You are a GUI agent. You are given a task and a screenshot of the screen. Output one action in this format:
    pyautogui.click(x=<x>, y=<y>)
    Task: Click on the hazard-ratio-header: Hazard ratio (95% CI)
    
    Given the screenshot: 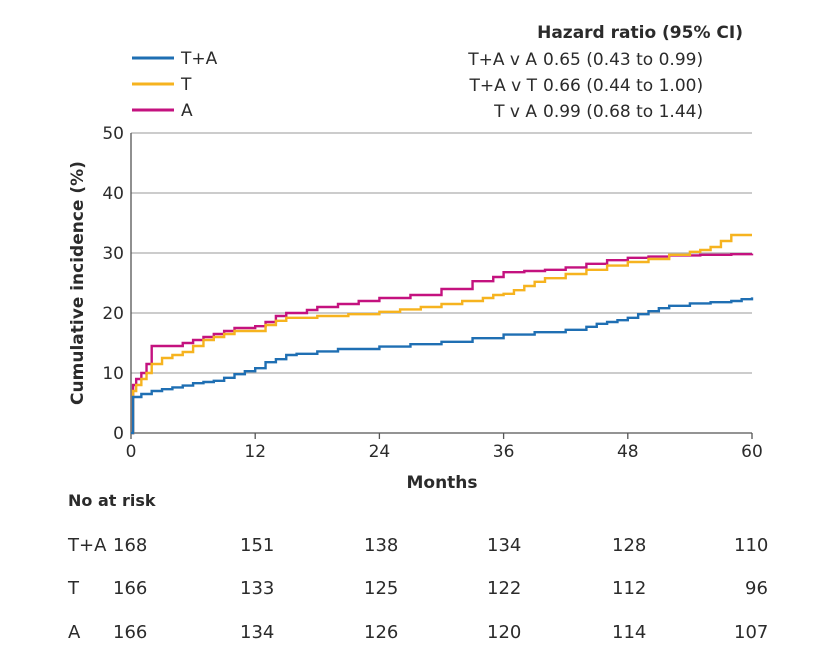 What is the action you would take?
    pyautogui.click(x=640, y=33)
    